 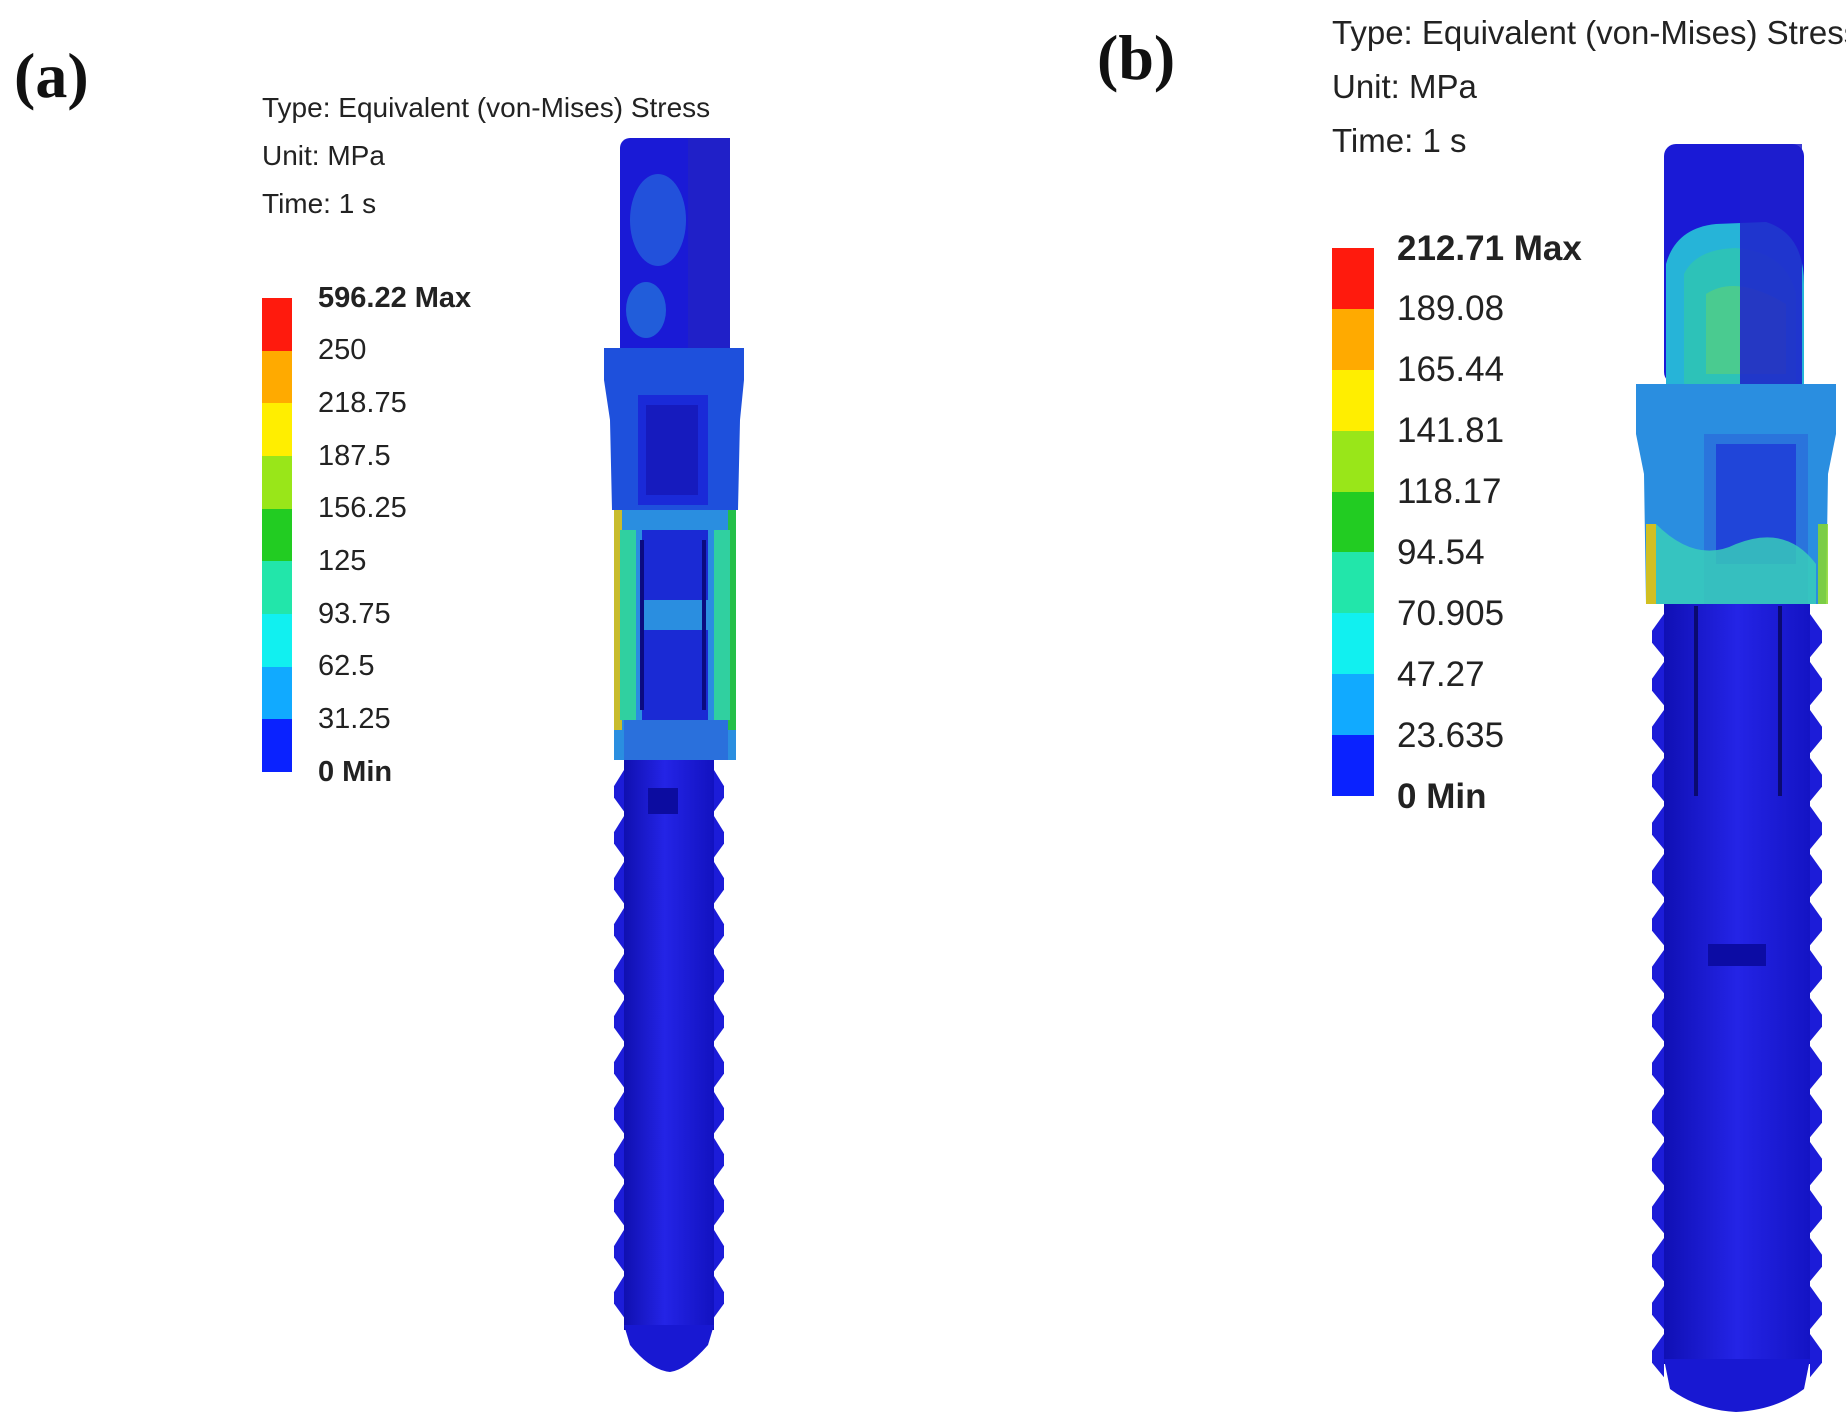 What do you see at coordinates (669, 1045) in the screenshot?
I see `panel-a-threaded-body` at bounding box center [669, 1045].